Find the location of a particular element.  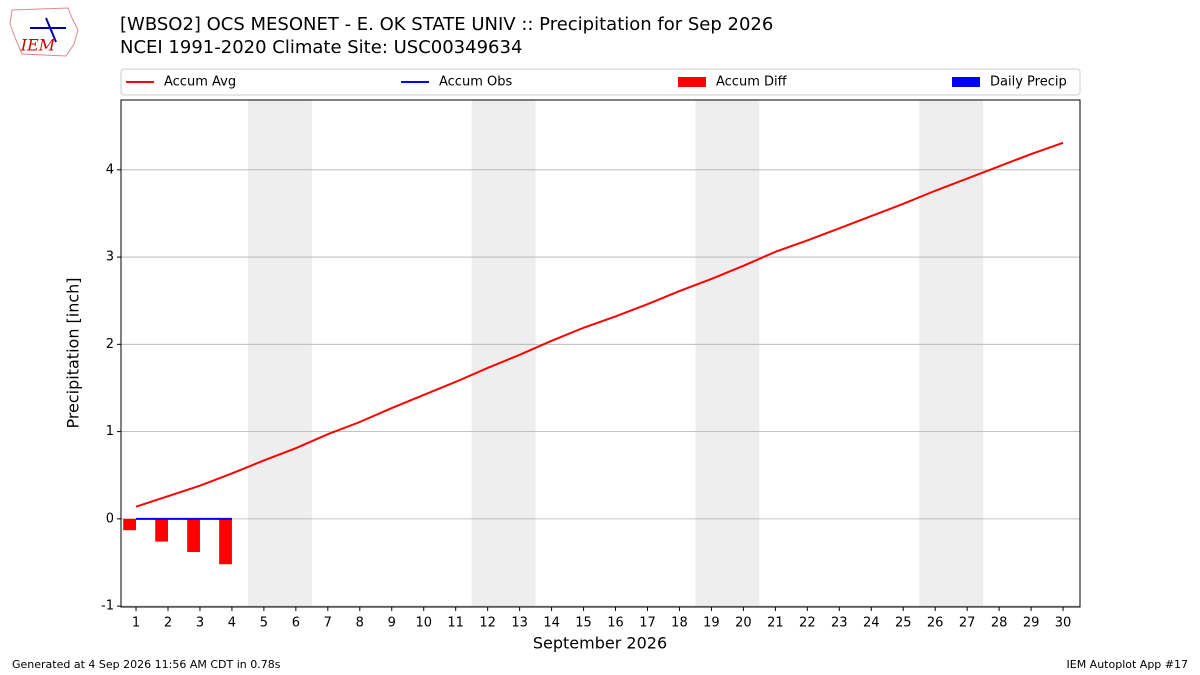

x-tick-label: 3 is located at coordinates (200, 623).